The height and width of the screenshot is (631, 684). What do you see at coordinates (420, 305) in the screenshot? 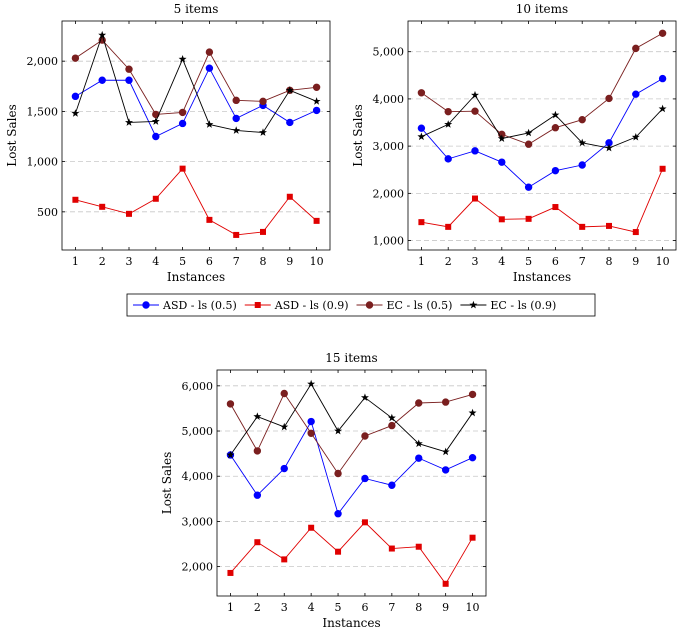
I see `legend-label: EC - ls (0.5)` at bounding box center [420, 305].